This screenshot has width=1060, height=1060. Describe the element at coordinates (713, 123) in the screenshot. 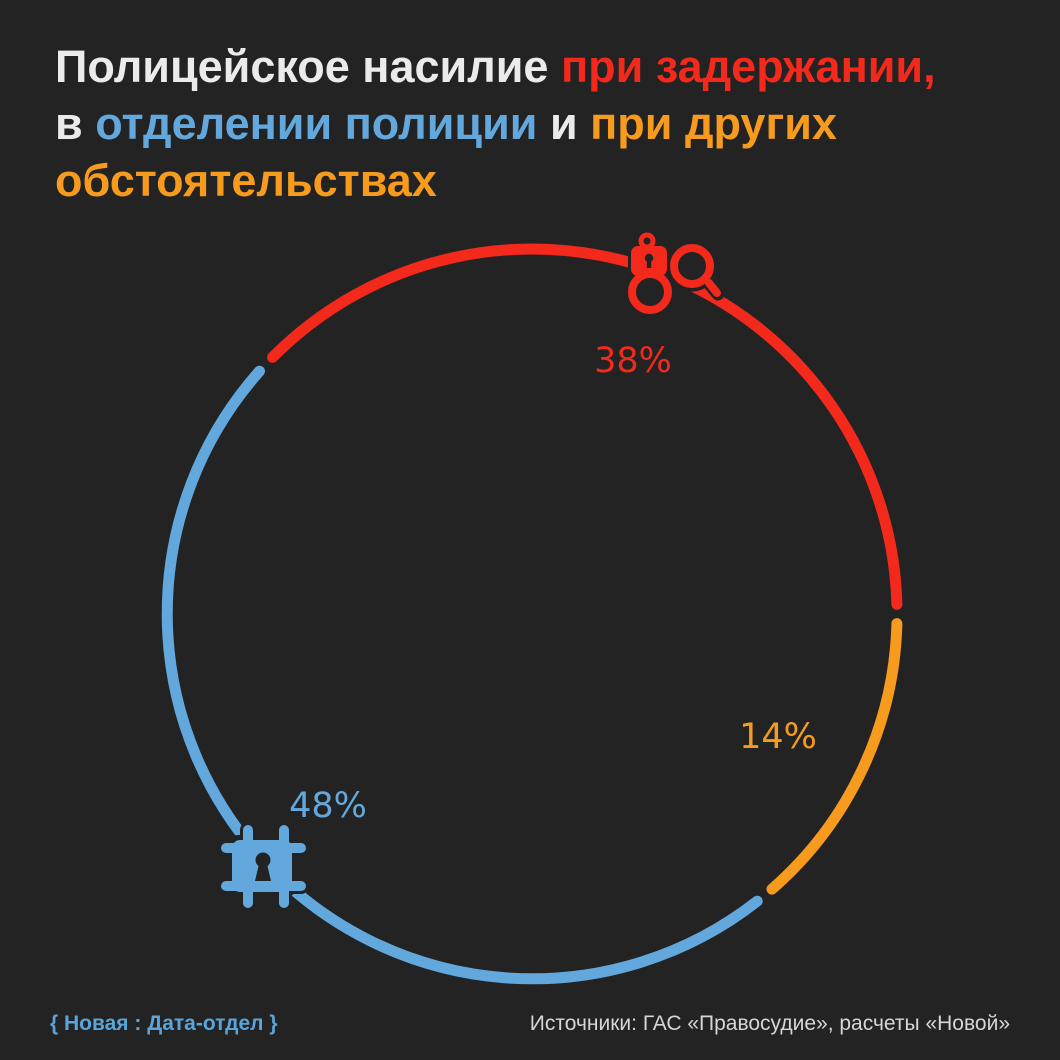

I see `title-segment-orange: при других` at that location.